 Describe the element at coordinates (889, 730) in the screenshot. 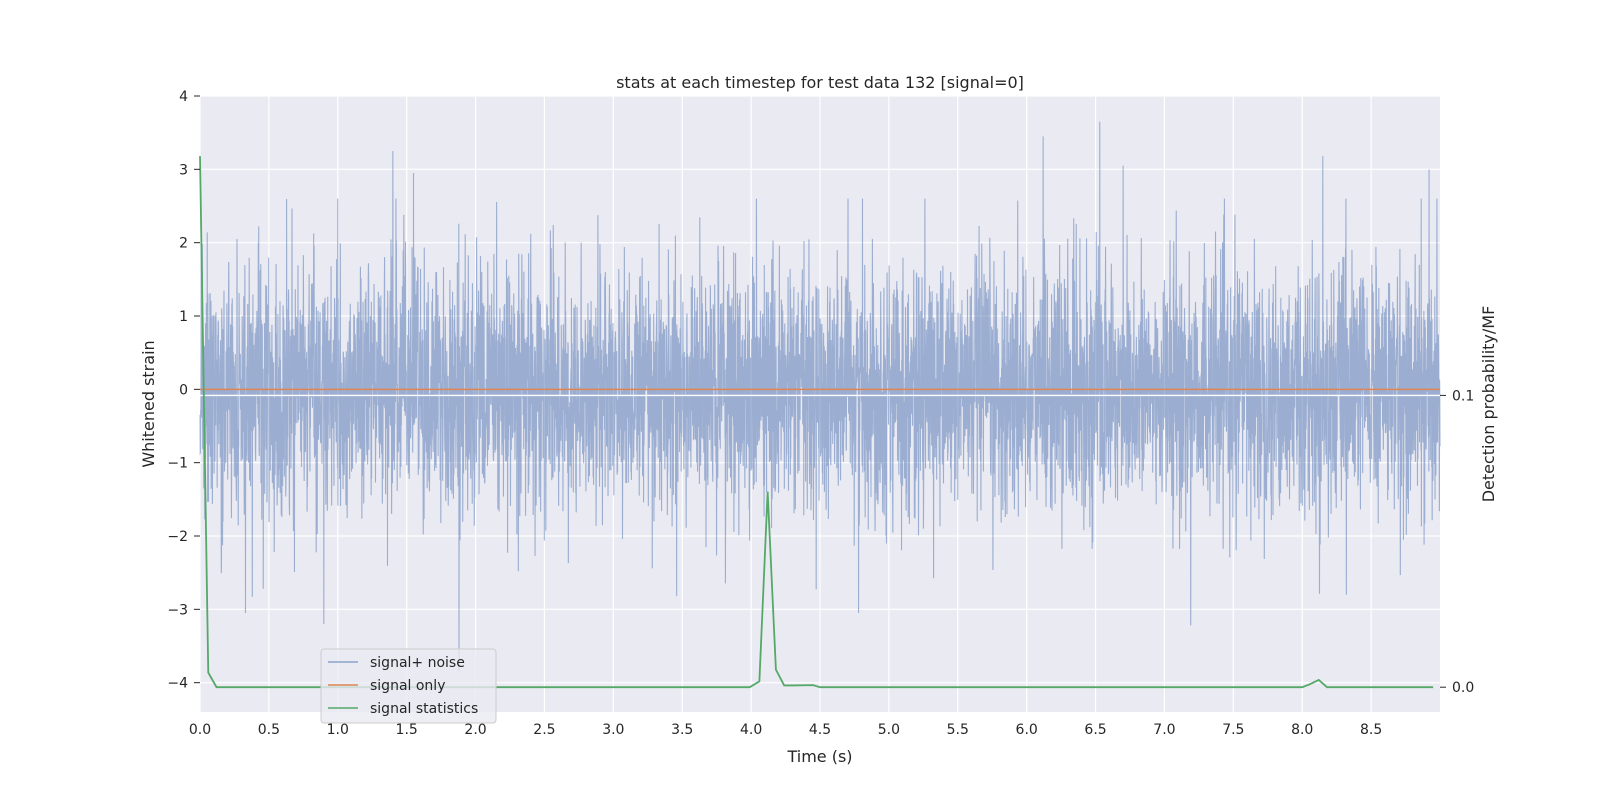

I see `x-tick-label: 5.0` at that location.